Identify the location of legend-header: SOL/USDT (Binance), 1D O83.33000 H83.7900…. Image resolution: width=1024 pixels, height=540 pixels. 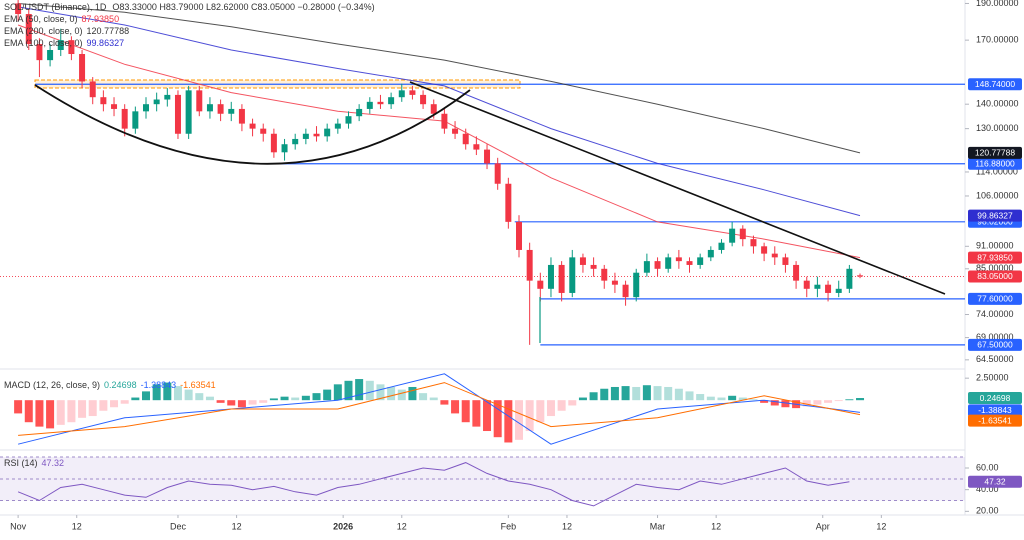
(189, 7).